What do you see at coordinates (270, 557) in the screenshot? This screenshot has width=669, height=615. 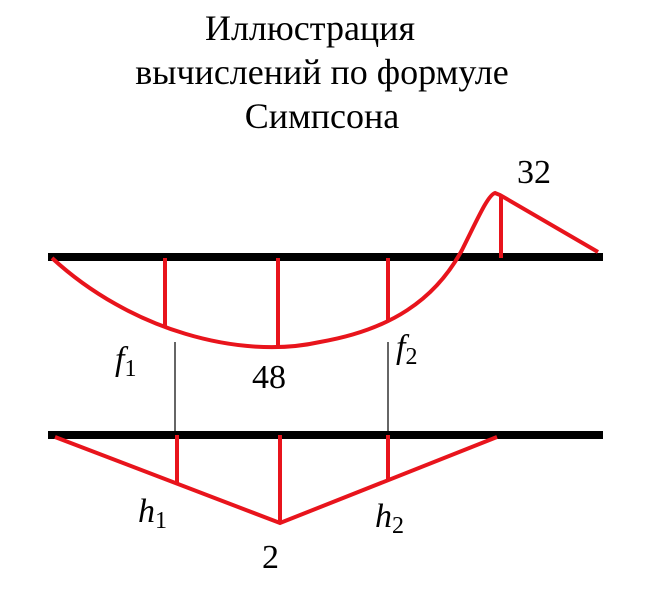 I see `value-label: 2` at bounding box center [270, 557].